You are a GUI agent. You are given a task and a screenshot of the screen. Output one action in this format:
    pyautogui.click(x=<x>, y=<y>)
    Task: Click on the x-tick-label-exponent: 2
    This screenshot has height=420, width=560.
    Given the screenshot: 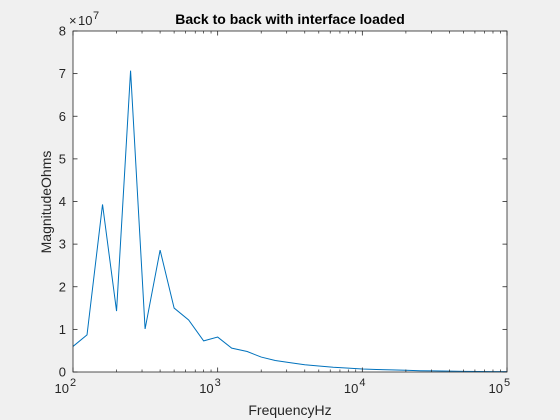 What is the action you would take?
    pyautogui.click(x=73, y=383)
    